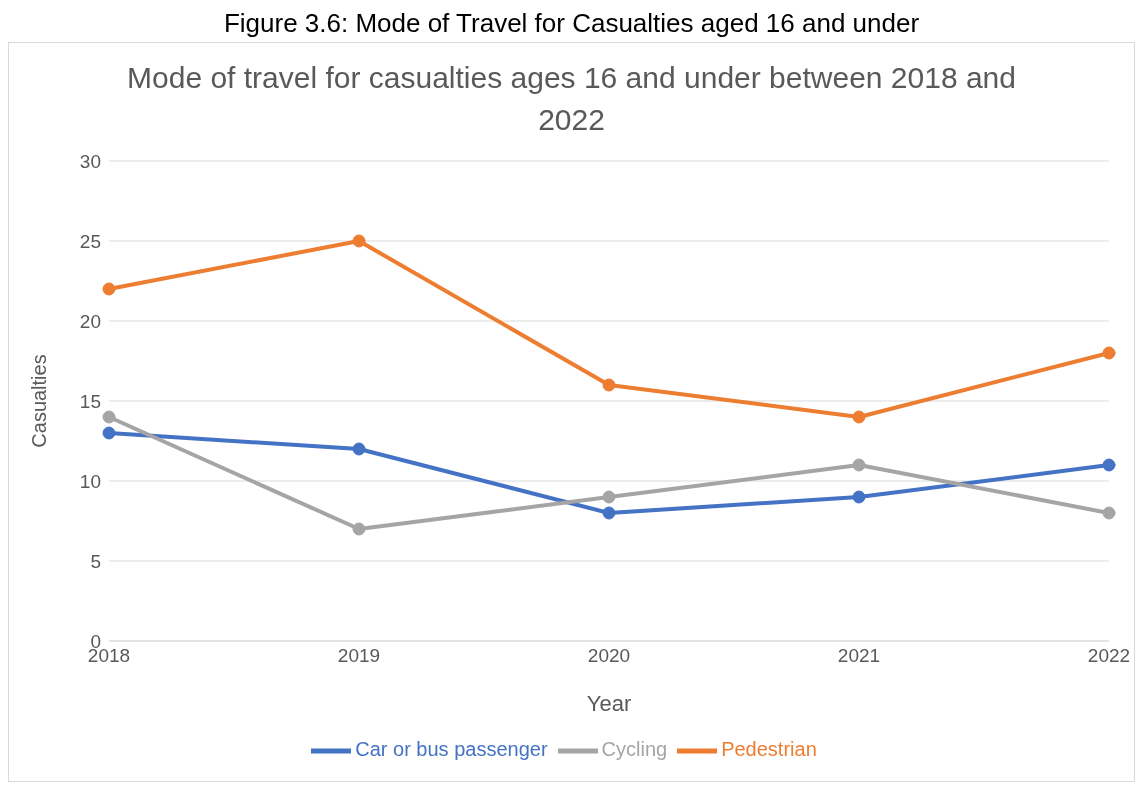 This screenshot has height=789, width=1143. What do you see at coordinates (90, 481) in the screenshot?
I see `y-tick-label: 10` at bounding box center [90, 481].